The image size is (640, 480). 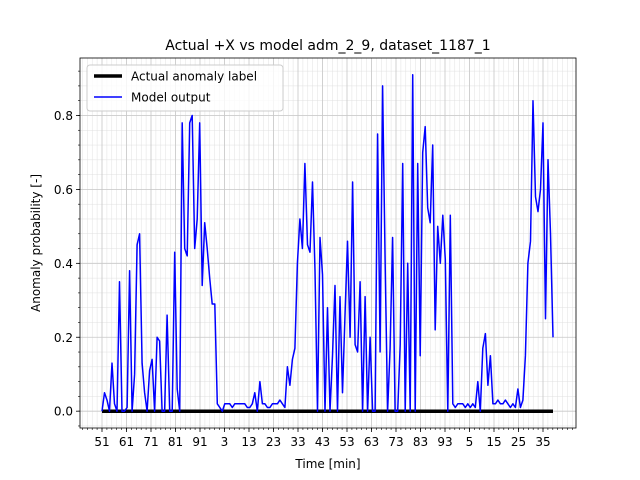 I want to click on x-tick-label: 15, so click(x=493, y=442).